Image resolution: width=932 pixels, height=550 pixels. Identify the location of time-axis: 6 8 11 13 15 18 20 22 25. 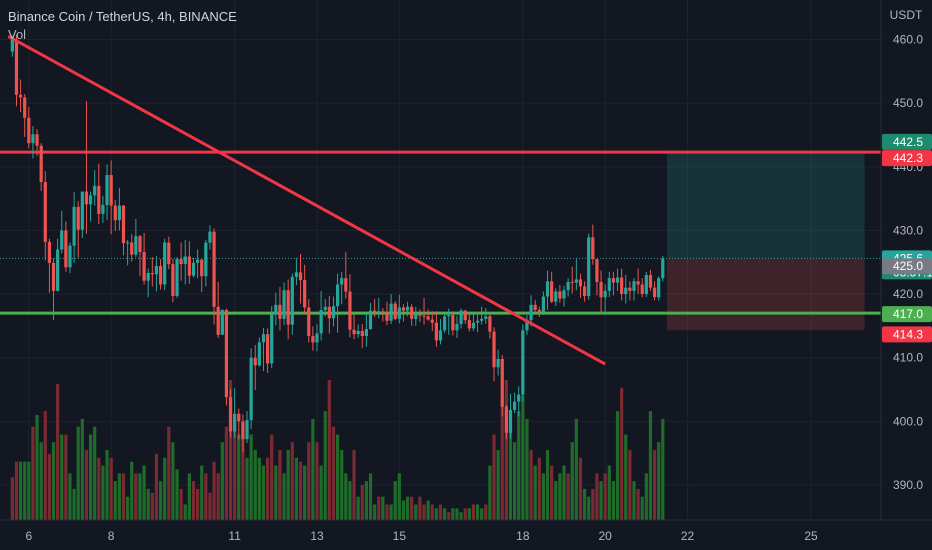
(466, 531).